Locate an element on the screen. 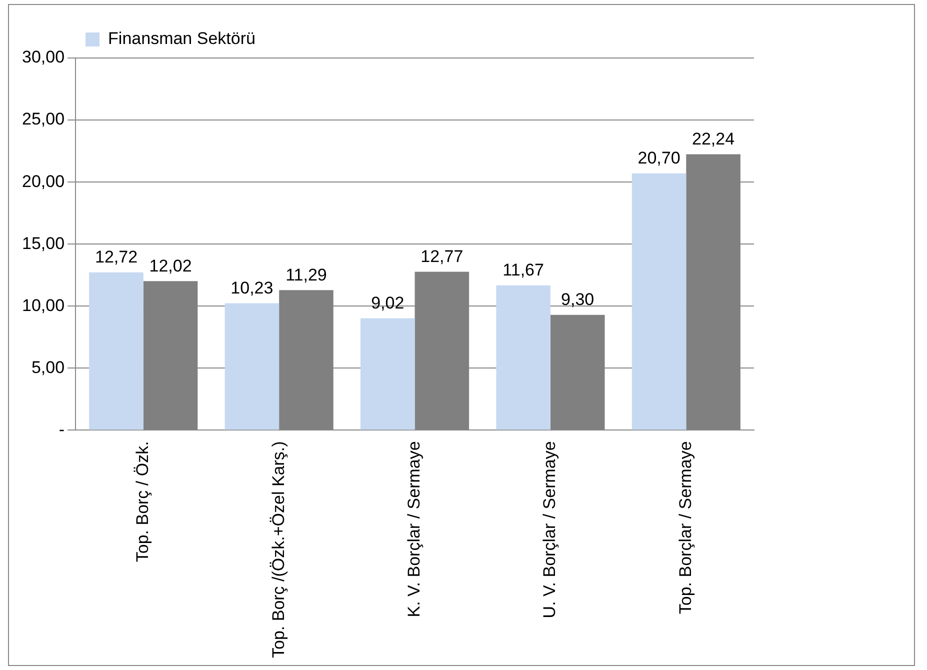 Image resolution: width=927 pixels, height=670 pixels. data-label: 12,77 is located at coordinates (442, 256).